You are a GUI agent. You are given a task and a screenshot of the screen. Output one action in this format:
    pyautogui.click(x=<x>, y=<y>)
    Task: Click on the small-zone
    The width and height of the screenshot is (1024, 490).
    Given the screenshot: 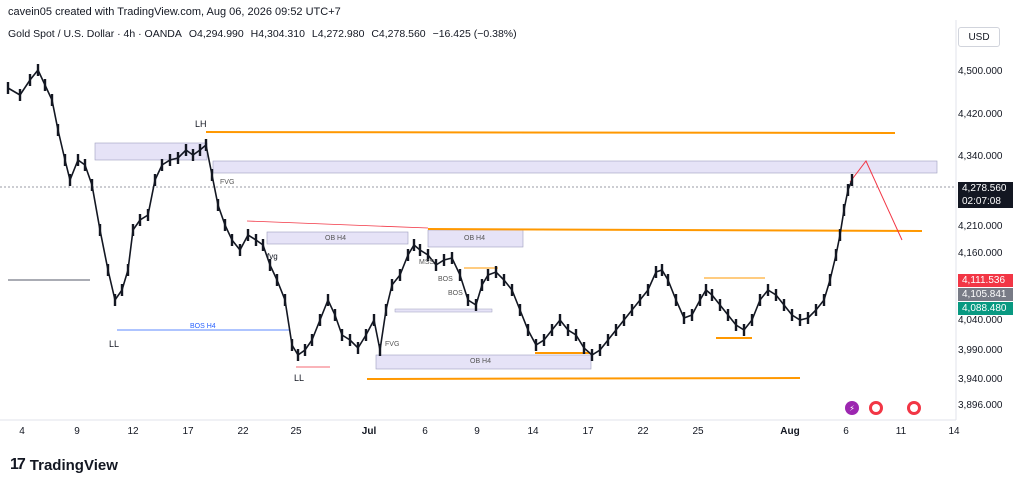 What is the action you would take?
    pyautogui.click(x=443, y=310)
    